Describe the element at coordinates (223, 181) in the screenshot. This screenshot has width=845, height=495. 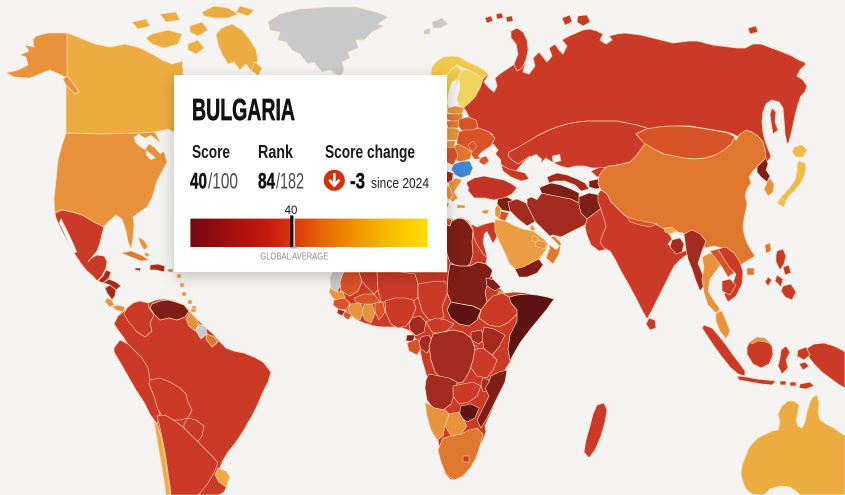
I see `svg-text: /100` at that location.